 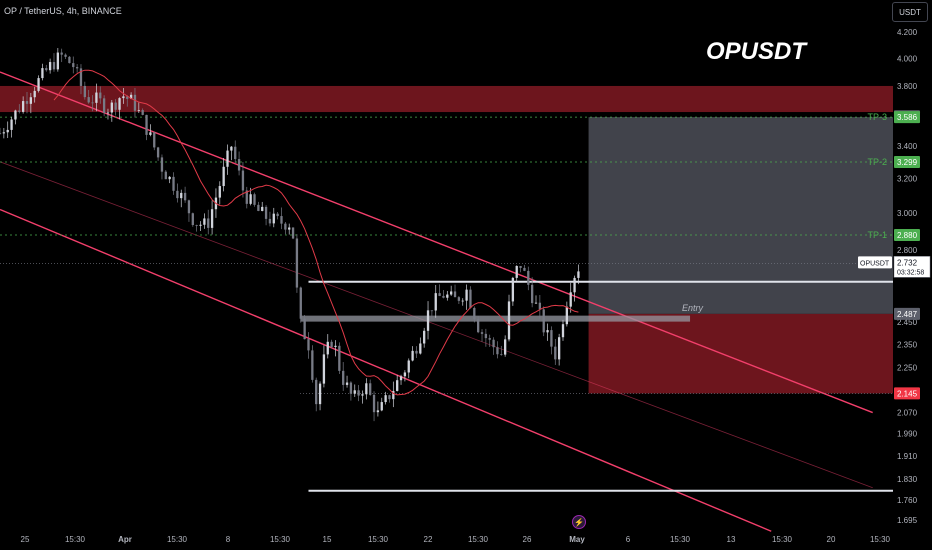 I want to click on brand-title: OPUSDT, so click(x=756, y=51).